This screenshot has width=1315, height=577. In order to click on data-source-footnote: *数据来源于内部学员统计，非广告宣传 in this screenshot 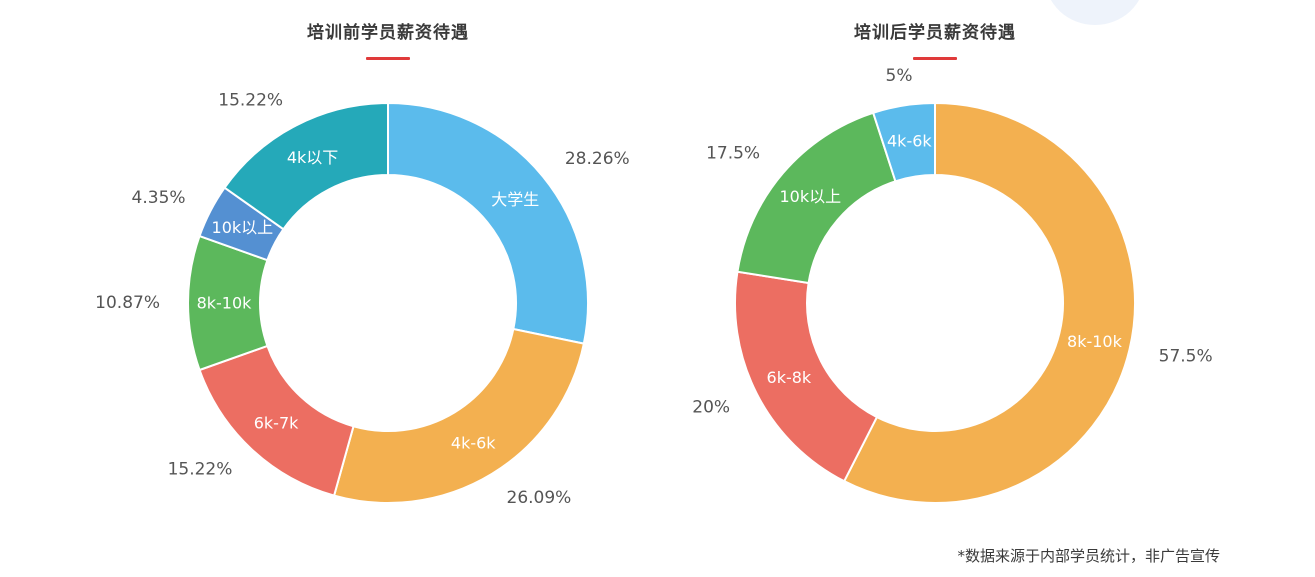, I will do `click(1088, 556)`.